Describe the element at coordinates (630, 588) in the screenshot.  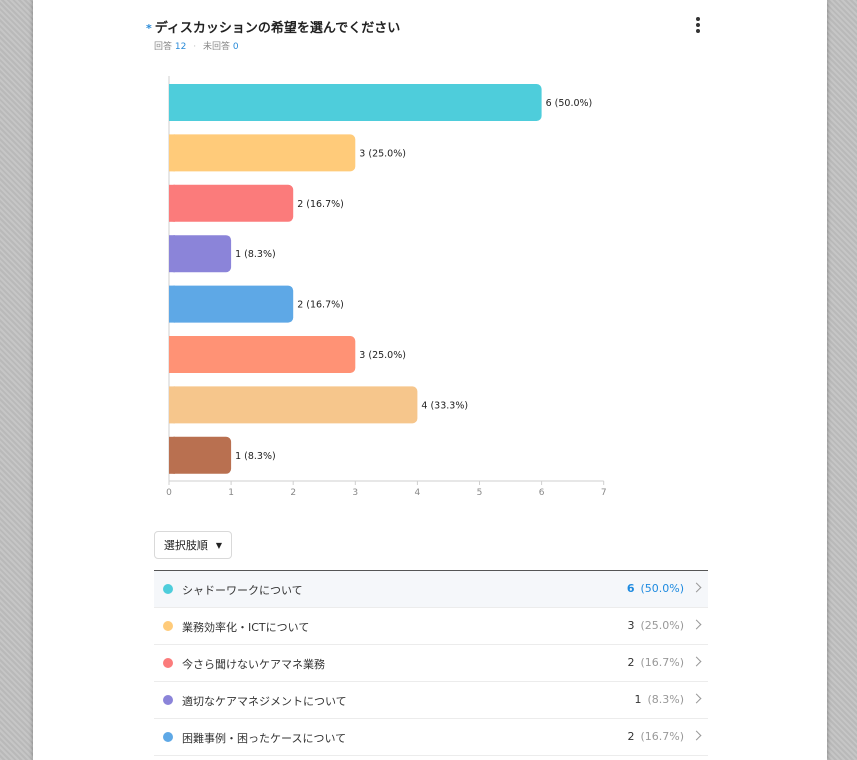
I see `option-count-value: 6` at that location.